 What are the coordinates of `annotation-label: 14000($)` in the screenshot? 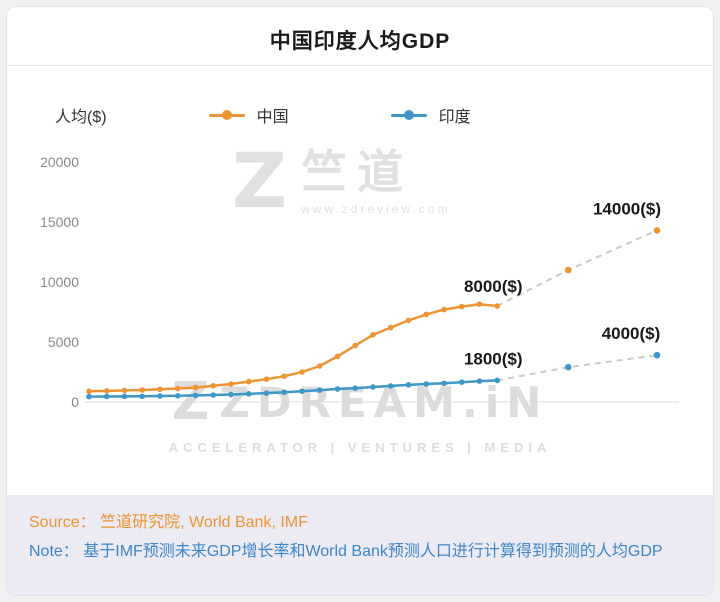 It's located at (627, 208).